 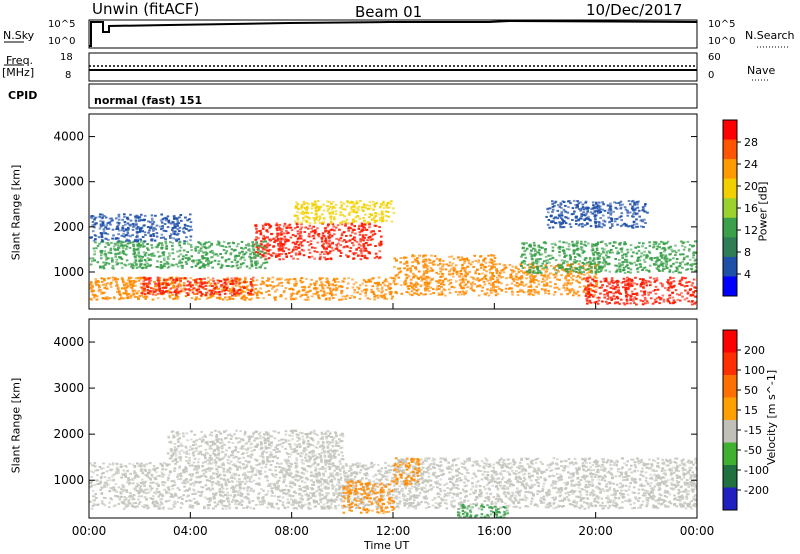 I want to click on nave-label: Nave, so click(x=761, y=70).